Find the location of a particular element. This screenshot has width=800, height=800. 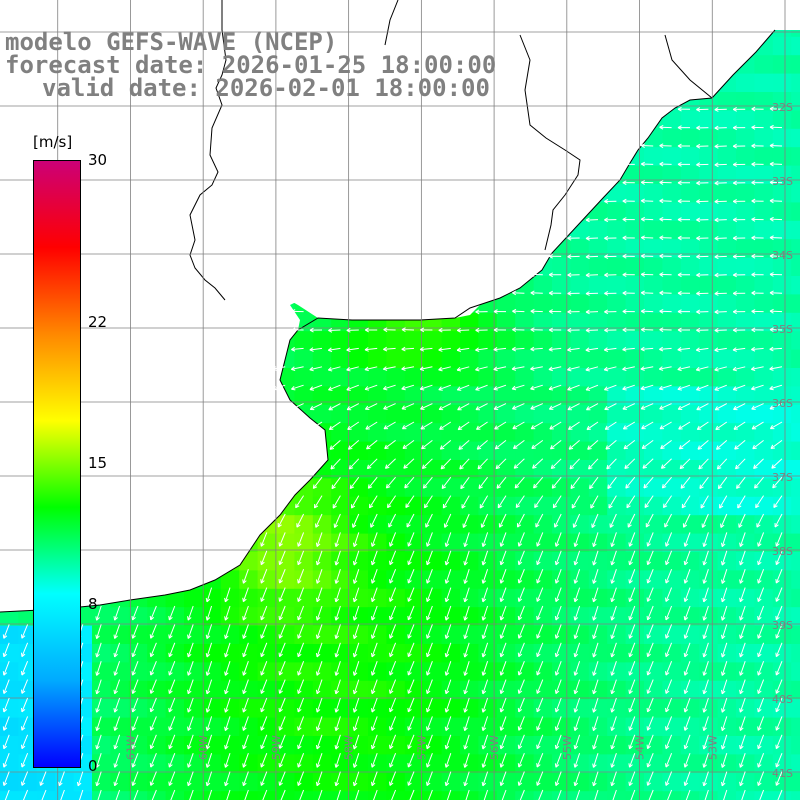

latitude-label: 39S is located at coordinates (782, 625).